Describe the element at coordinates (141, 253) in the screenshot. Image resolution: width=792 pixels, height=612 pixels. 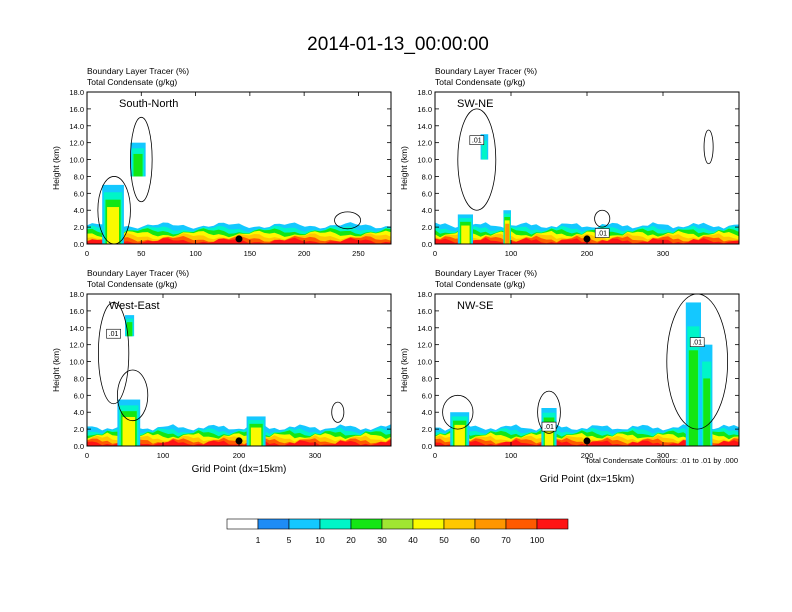
I see `x-tick-label: 50` at that location.